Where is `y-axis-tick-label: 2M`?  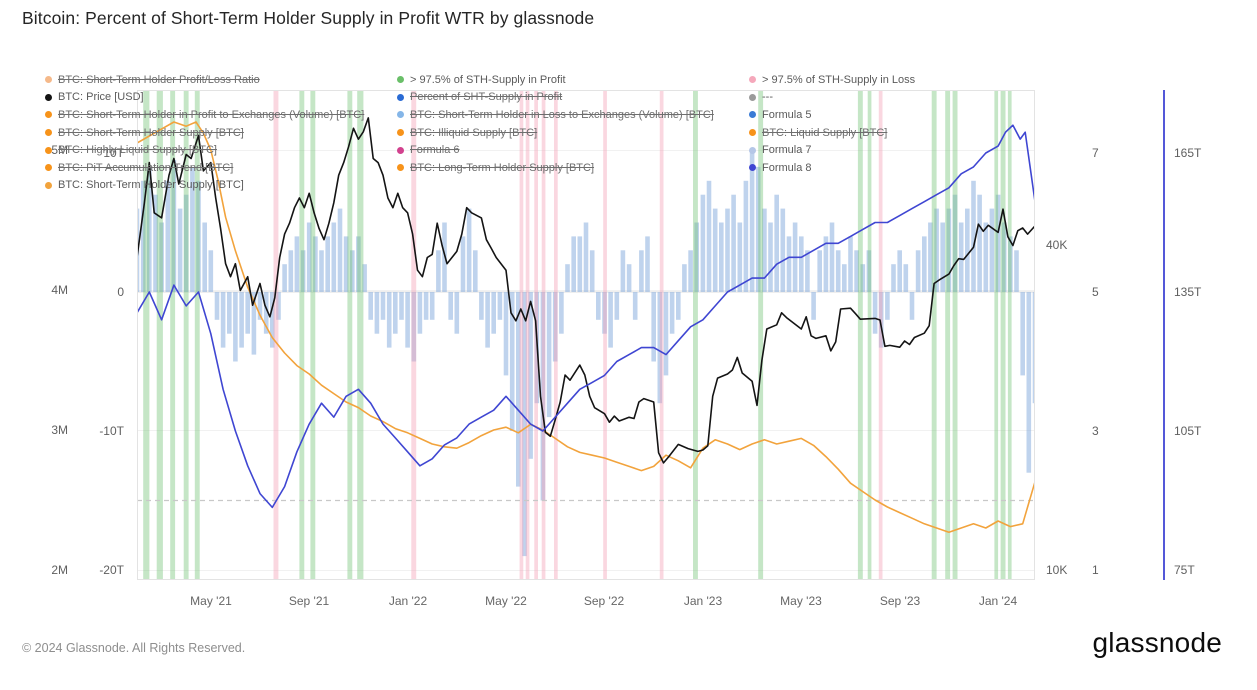 y-axis-tick-label: 2M is located at coordinates (59, 570).